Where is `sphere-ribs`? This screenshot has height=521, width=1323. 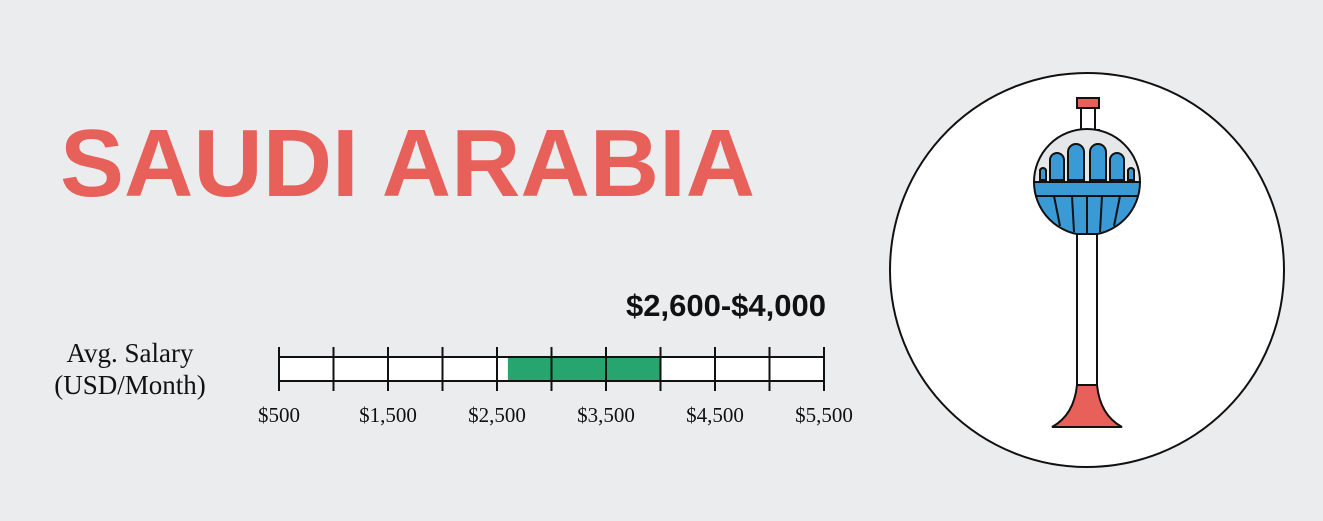 sphere-ribs is located at coordinates (1087, 214).